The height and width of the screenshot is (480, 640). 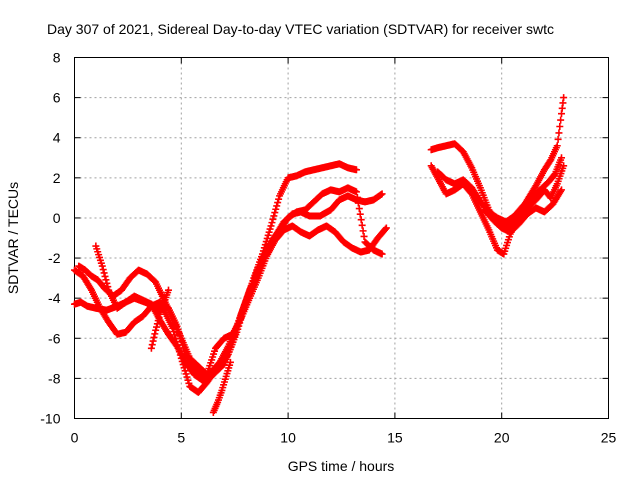 I want to click on y-tick-label: 0, so click(x=57, y=218).